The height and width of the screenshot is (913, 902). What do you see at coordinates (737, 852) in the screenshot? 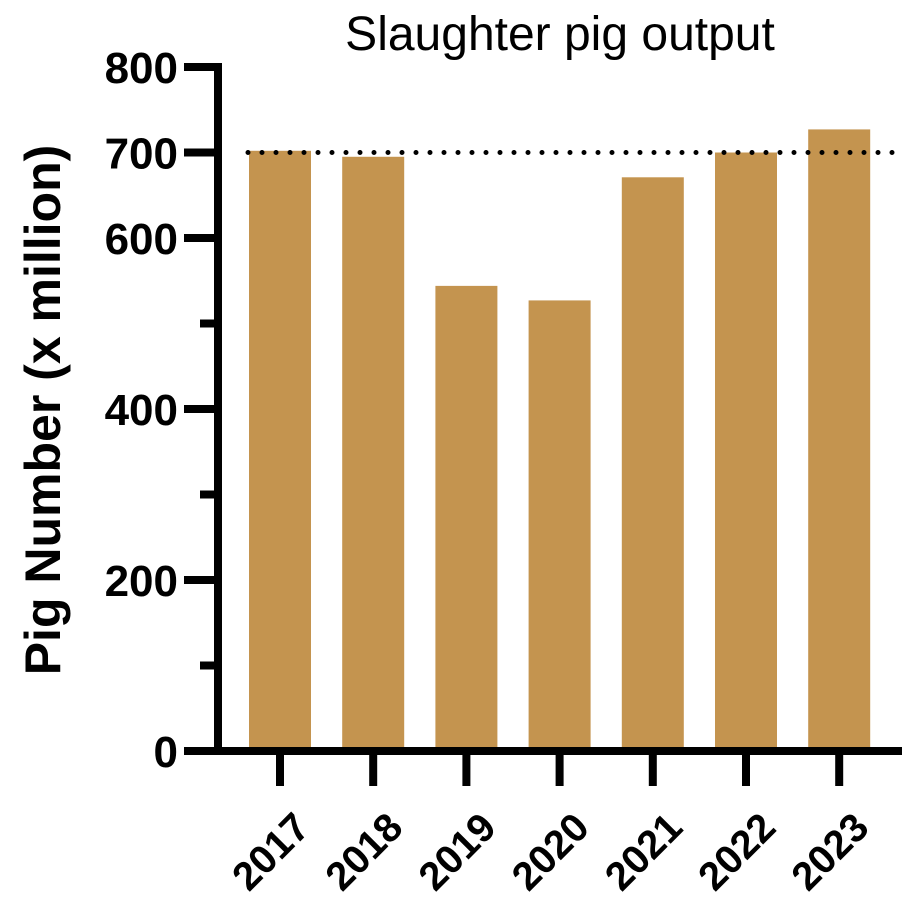
I see `x-tick-label-2022: 2022` at bounding box center [737, 852].